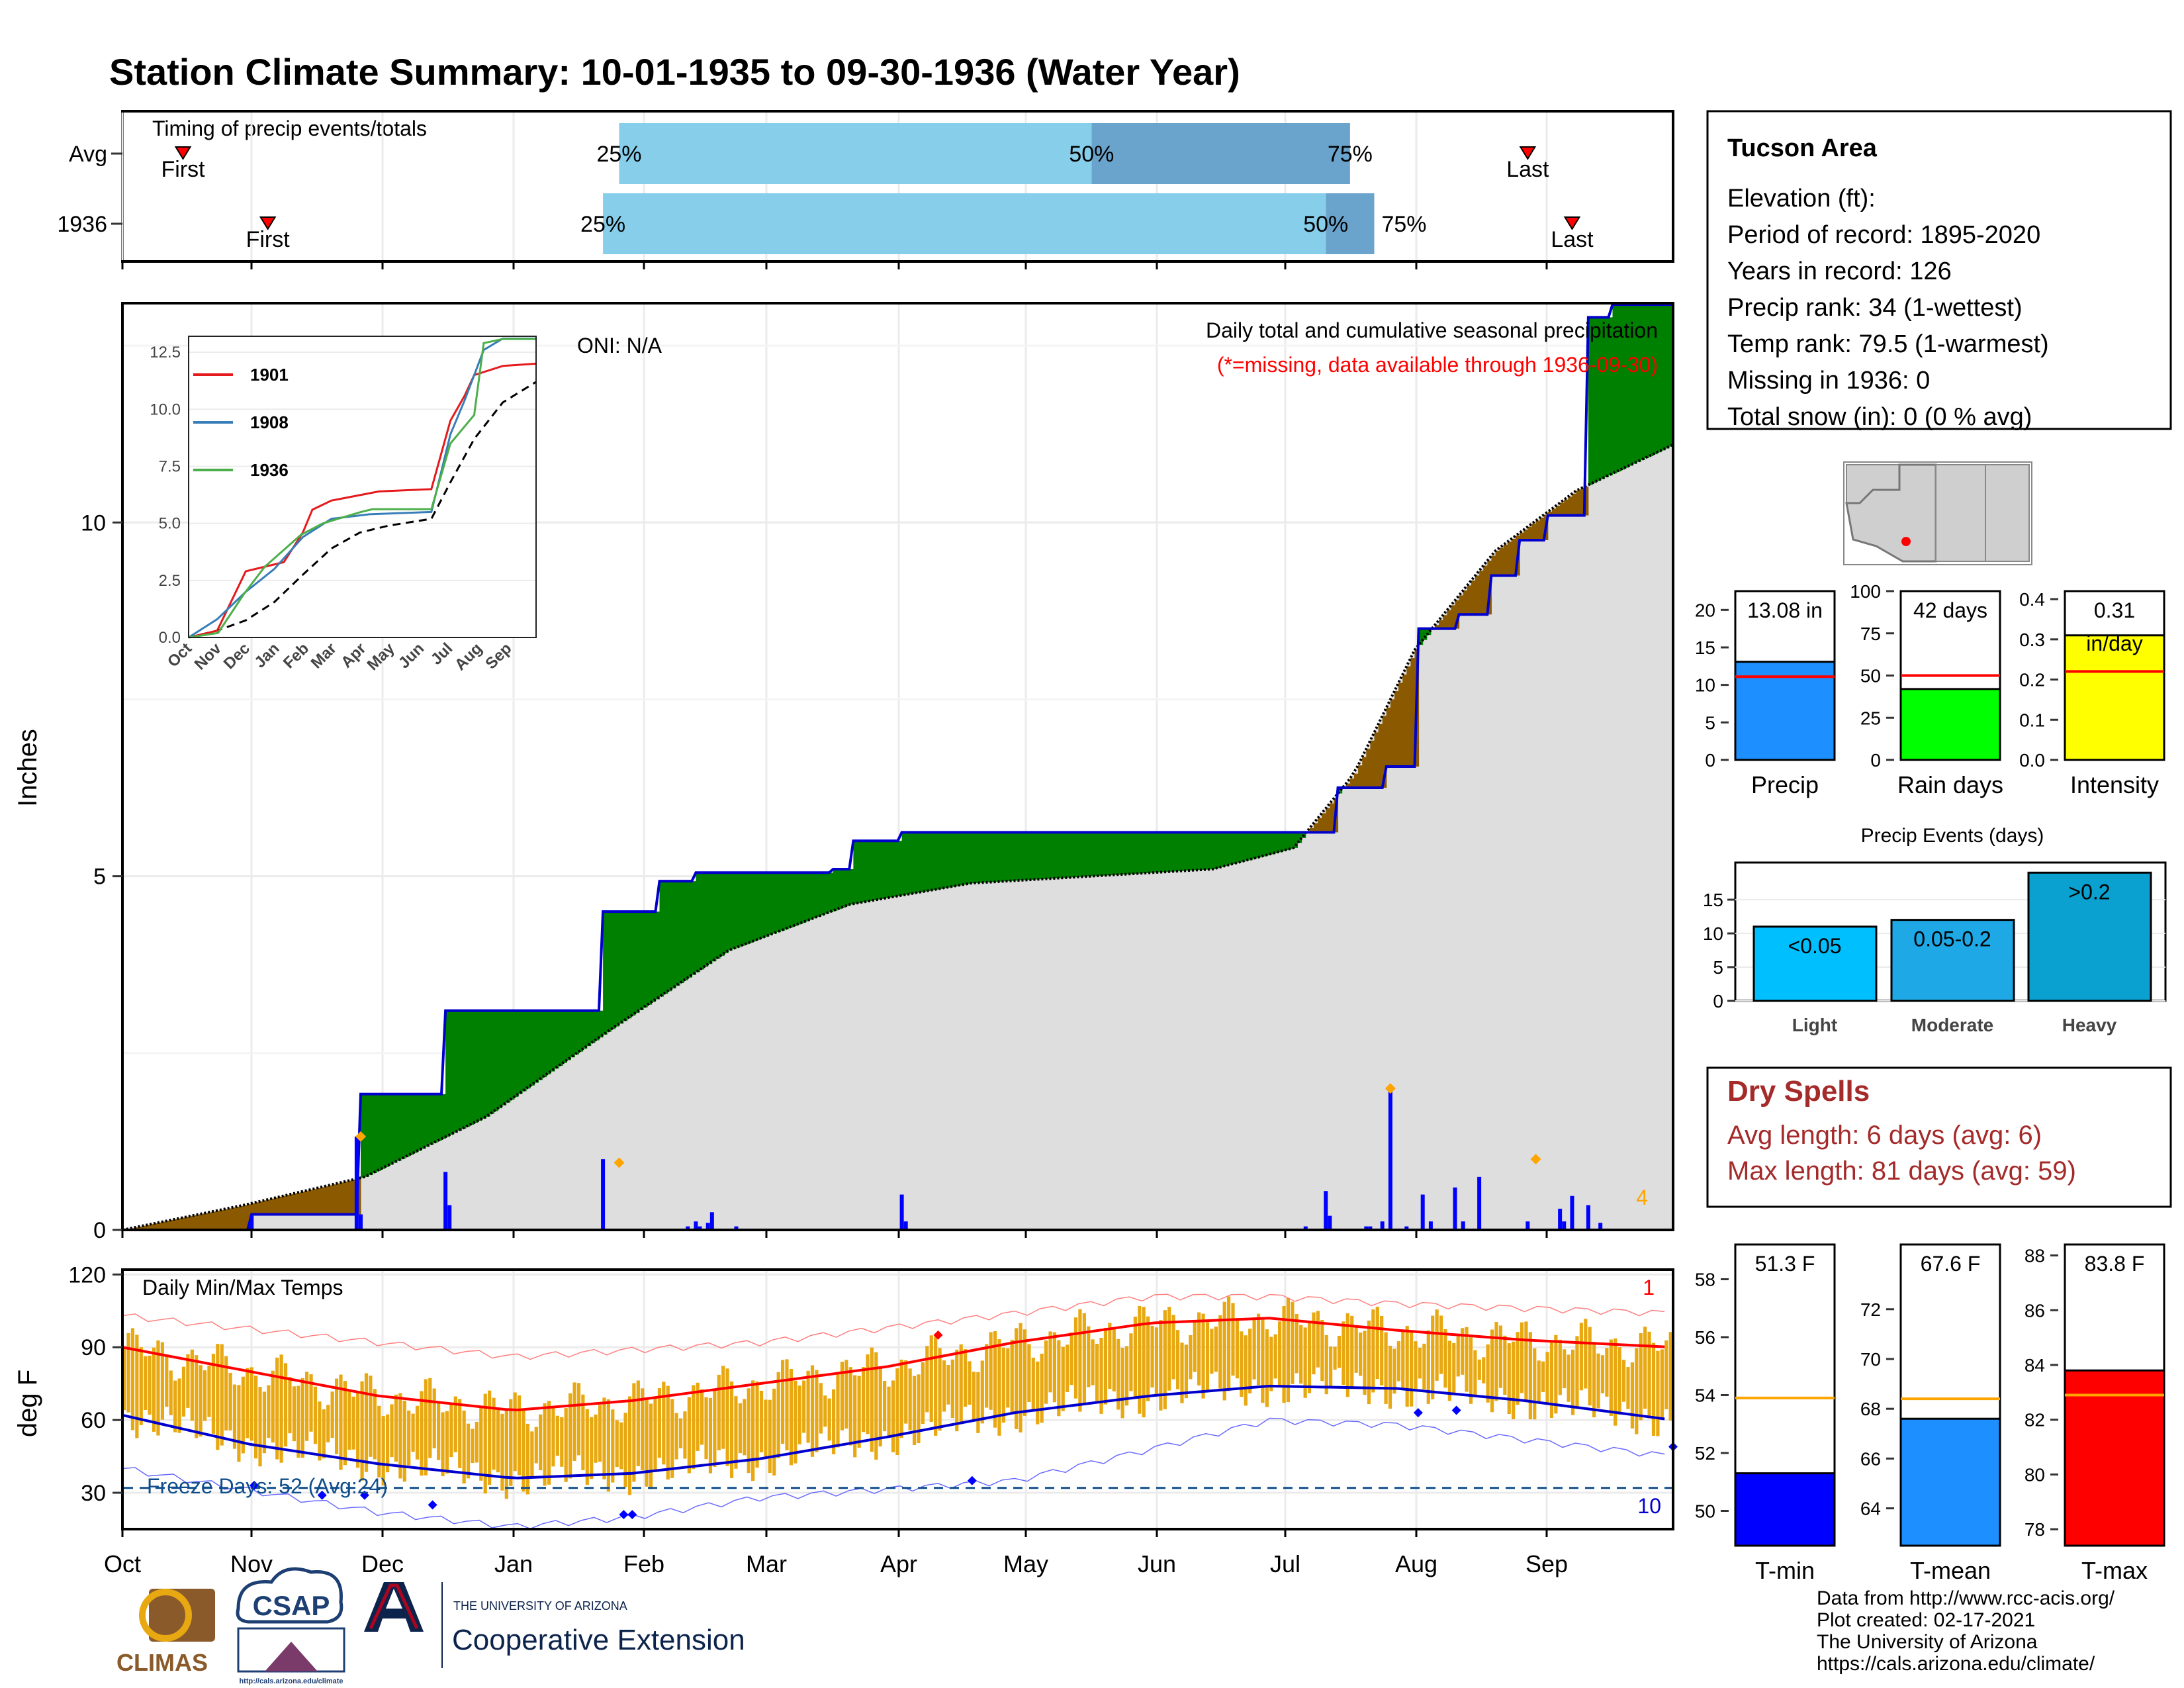  What do you see at coordinates (322, 1495) in the screenshot?
I see `record-low-marker` at bounding box center [322, 1495].